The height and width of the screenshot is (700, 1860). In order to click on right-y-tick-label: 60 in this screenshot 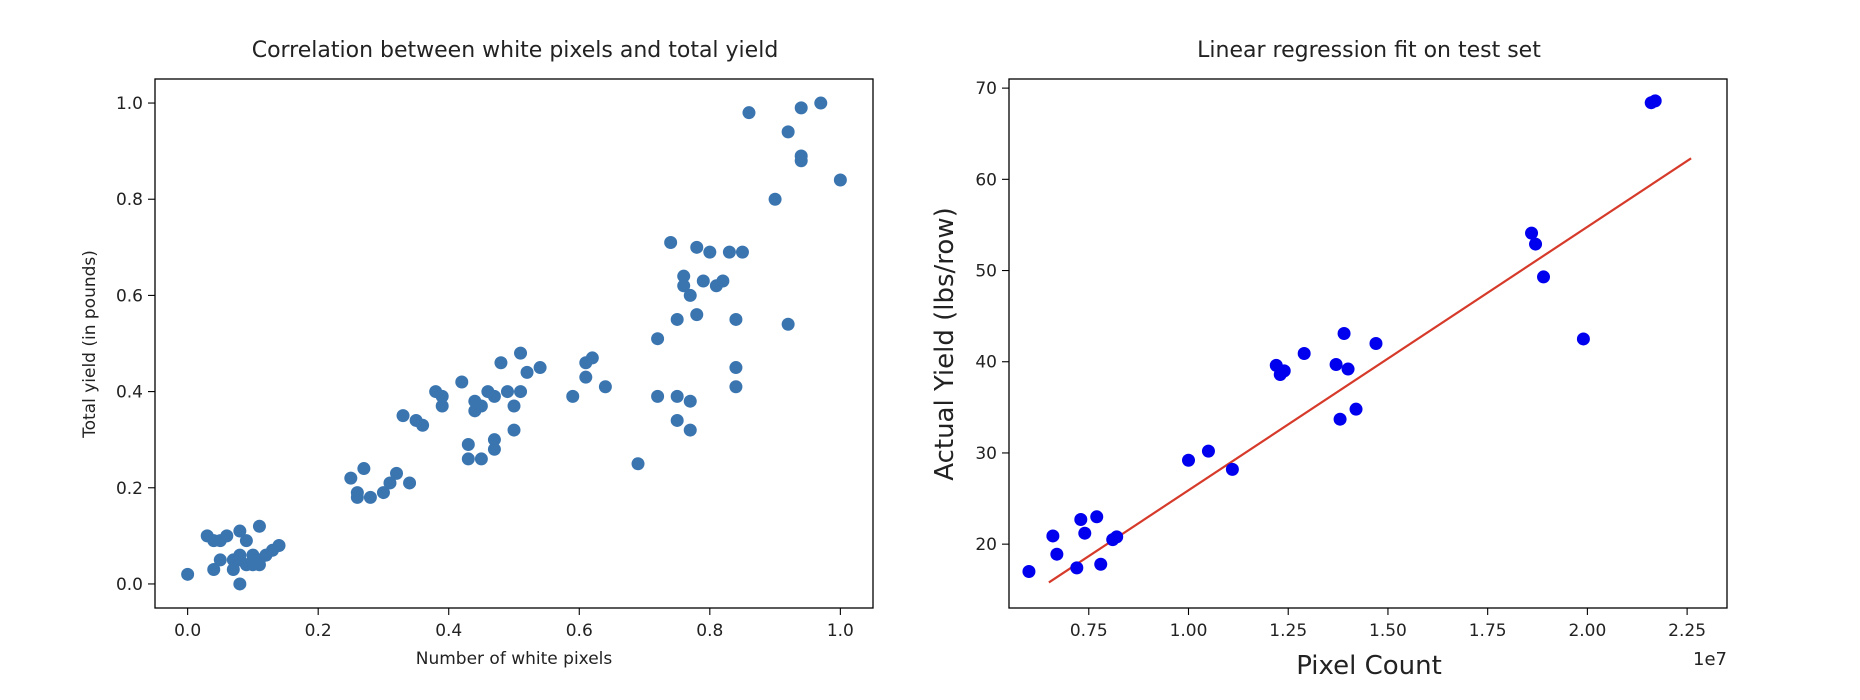, I will do `click(986, 180)`.